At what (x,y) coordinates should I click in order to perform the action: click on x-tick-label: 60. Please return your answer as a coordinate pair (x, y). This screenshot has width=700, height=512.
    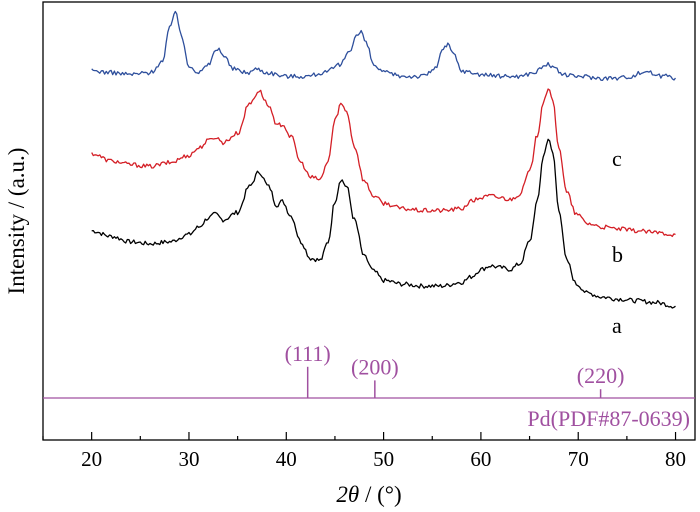
    Looking at the image, I should click on (480, 459).